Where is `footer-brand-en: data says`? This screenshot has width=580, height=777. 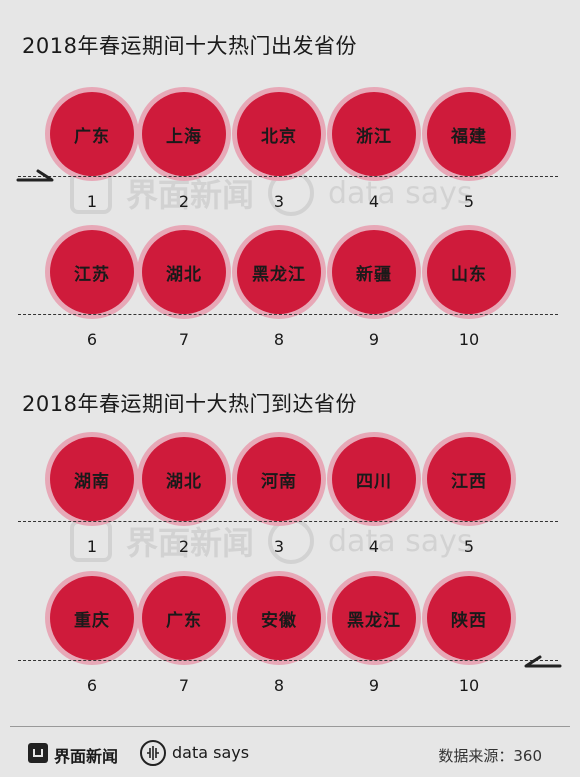 footer-brand-en: data says is located at coordinates (211, 752).